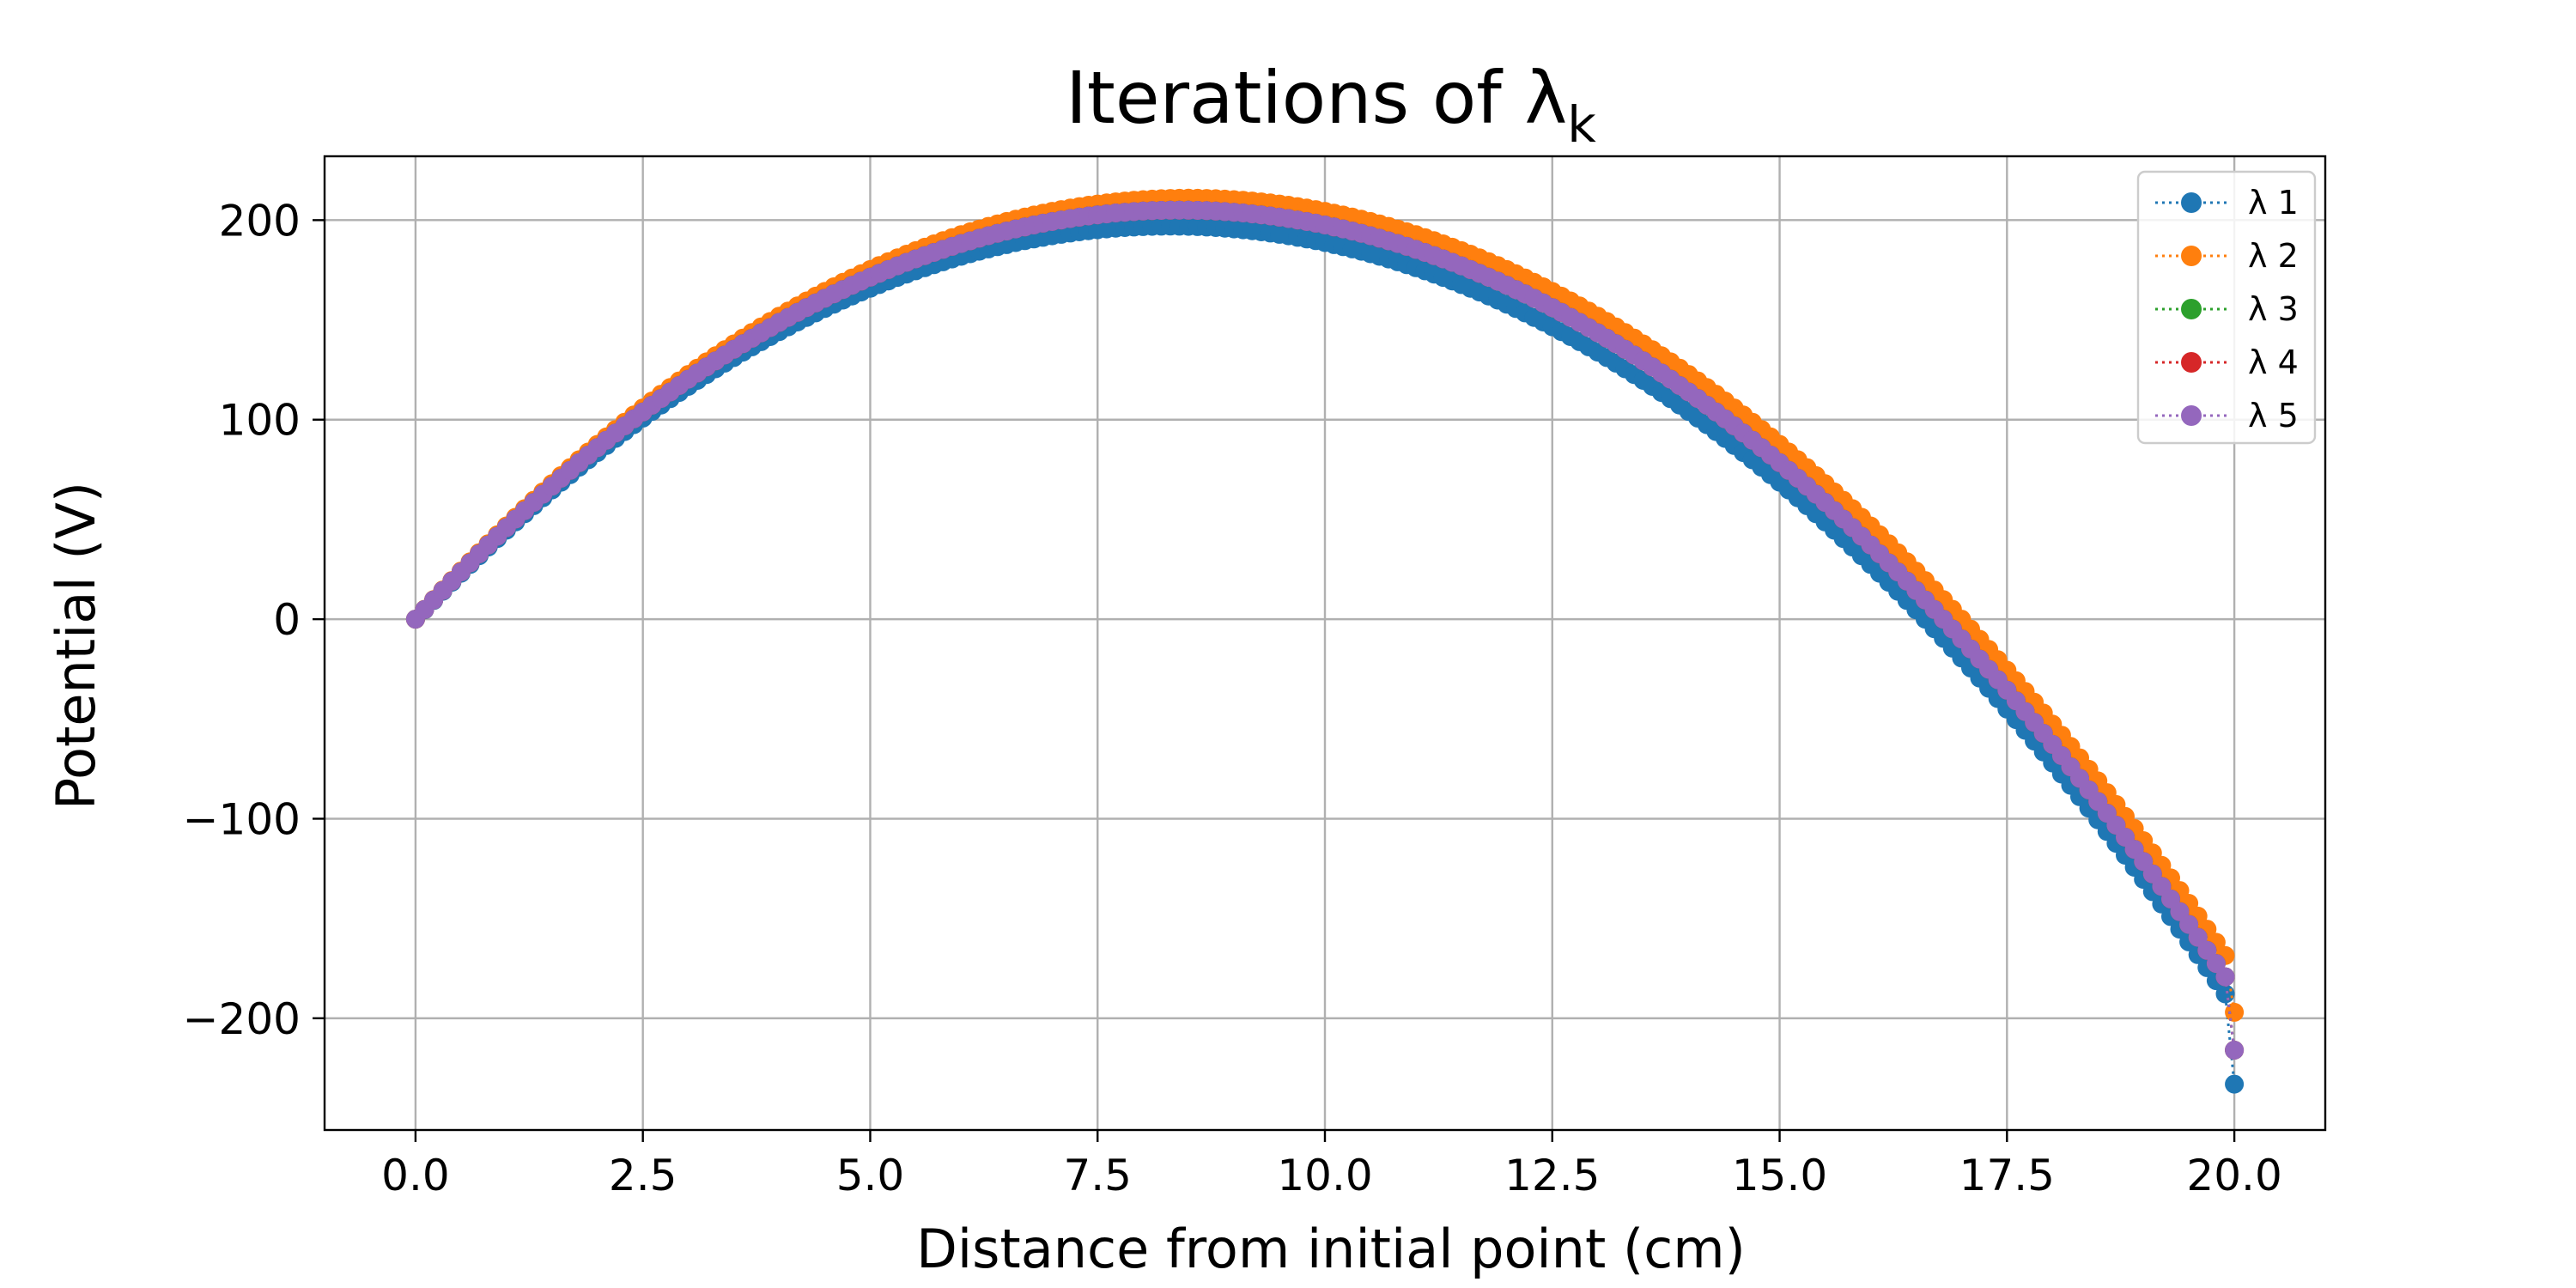 The width and height of the screenshot is (2576, 1288). What do you see at coordinates (2273, 415) in the screenshot?
I see `legend-label: λ 5` at bounding box center [2273, 415].